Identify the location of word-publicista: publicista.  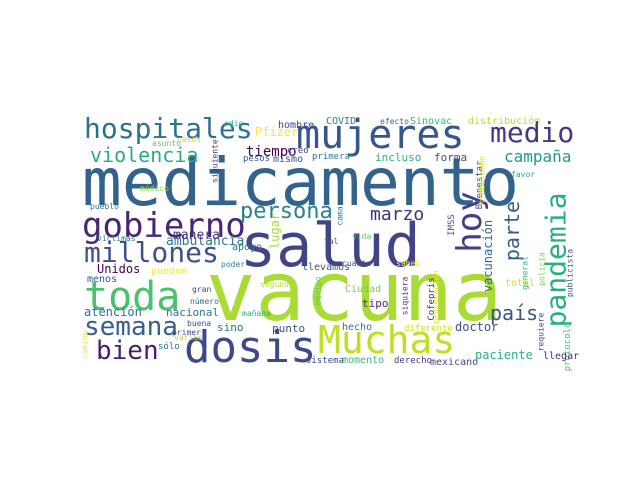
(570, 273).